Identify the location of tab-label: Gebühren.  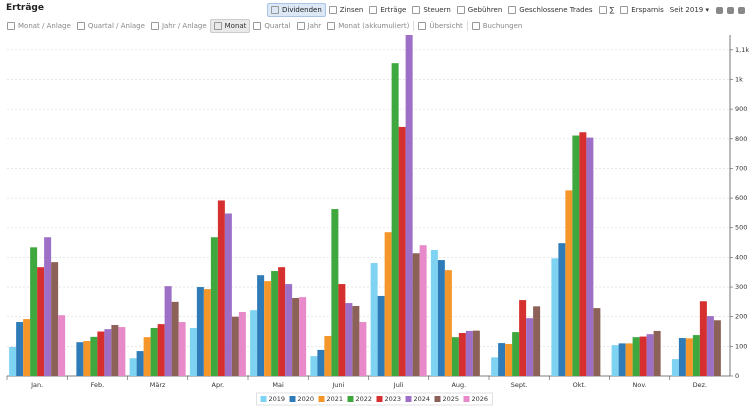
(485, 10).